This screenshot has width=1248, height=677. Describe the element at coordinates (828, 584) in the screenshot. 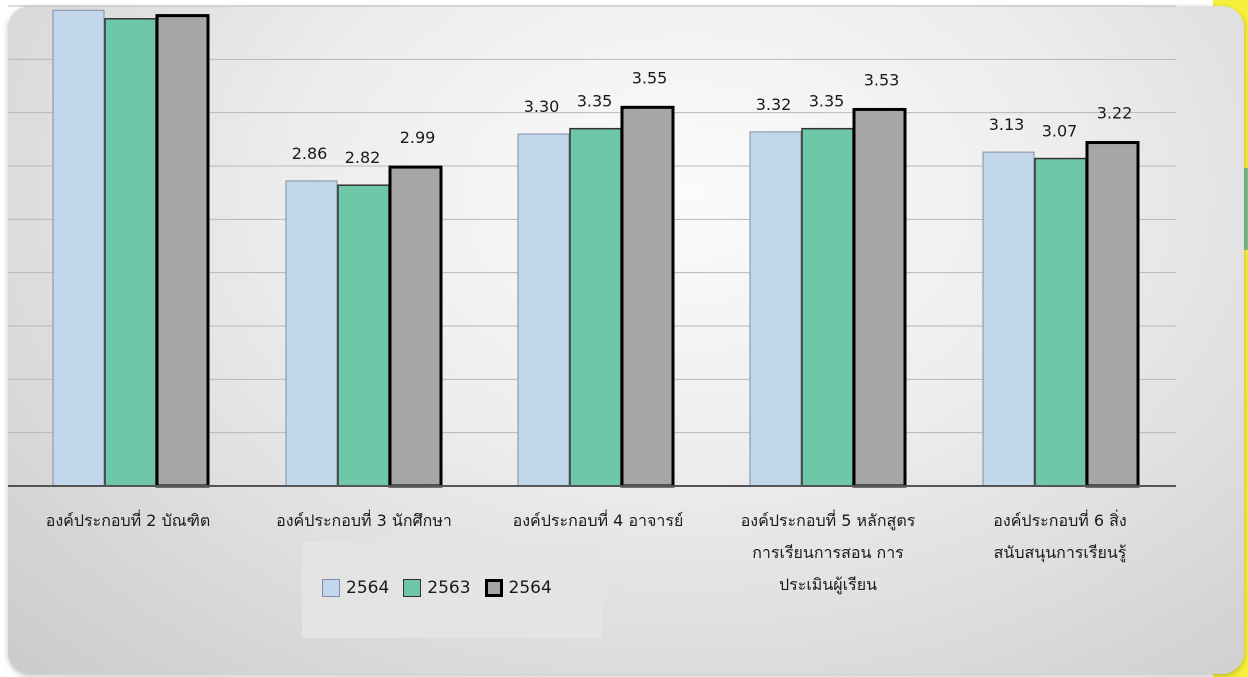

I see `x-tick-label-4-line-3: ประเมินผู้เรียน` at that location.